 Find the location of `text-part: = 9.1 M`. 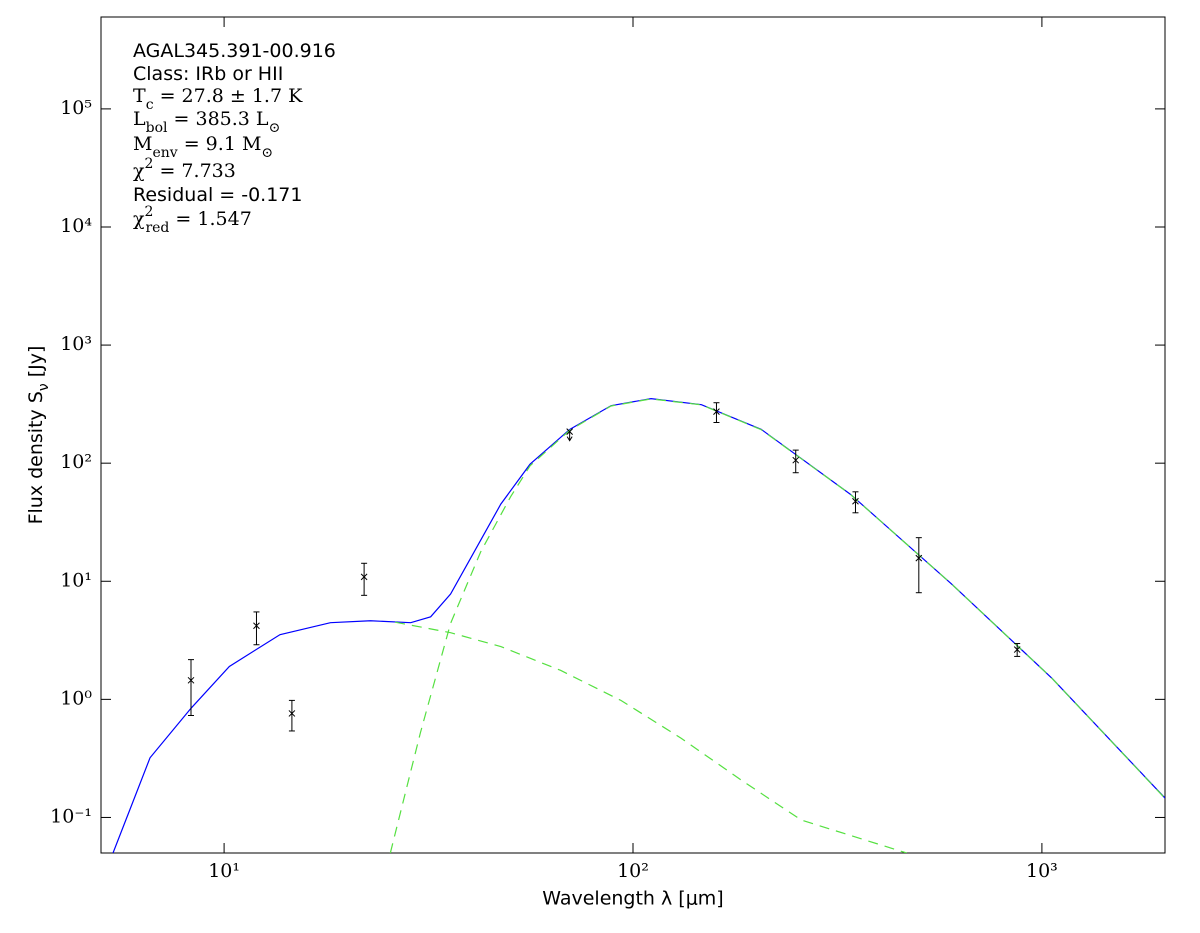

text-part: = 9.1 M is located at coordinates (220, 144).